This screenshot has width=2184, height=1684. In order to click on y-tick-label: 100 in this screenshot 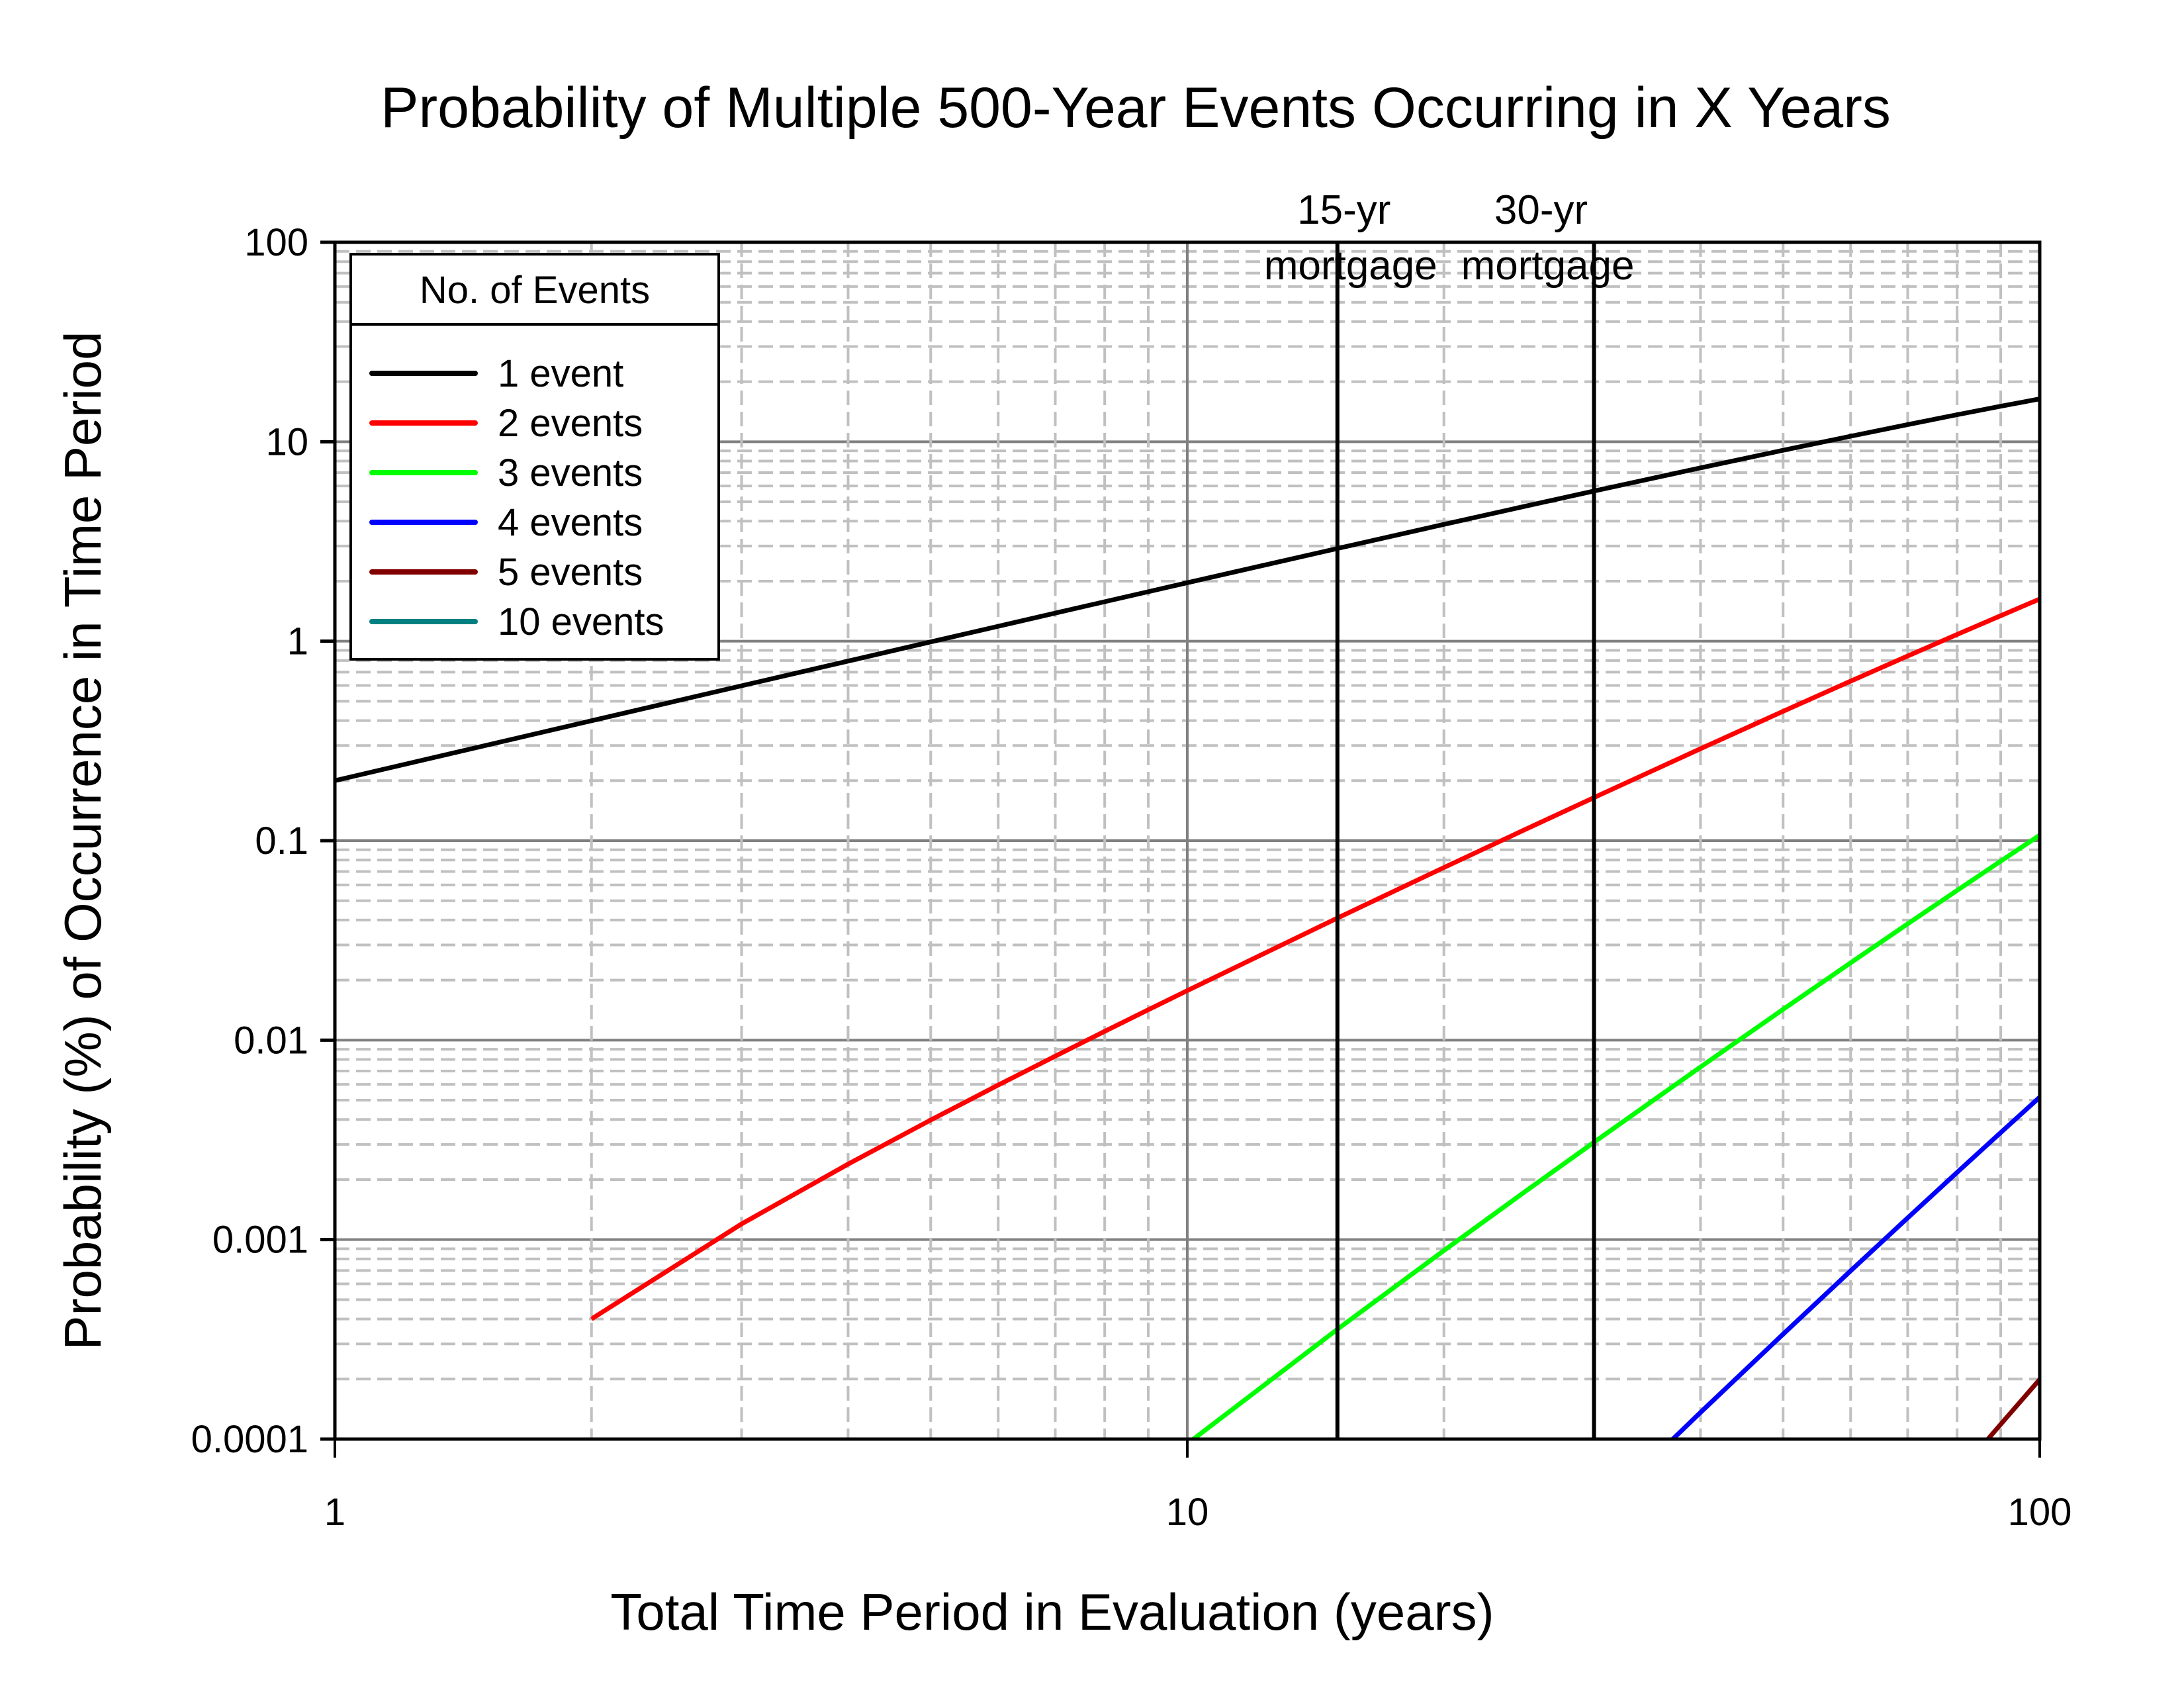, I will do `click(276, 242)`.